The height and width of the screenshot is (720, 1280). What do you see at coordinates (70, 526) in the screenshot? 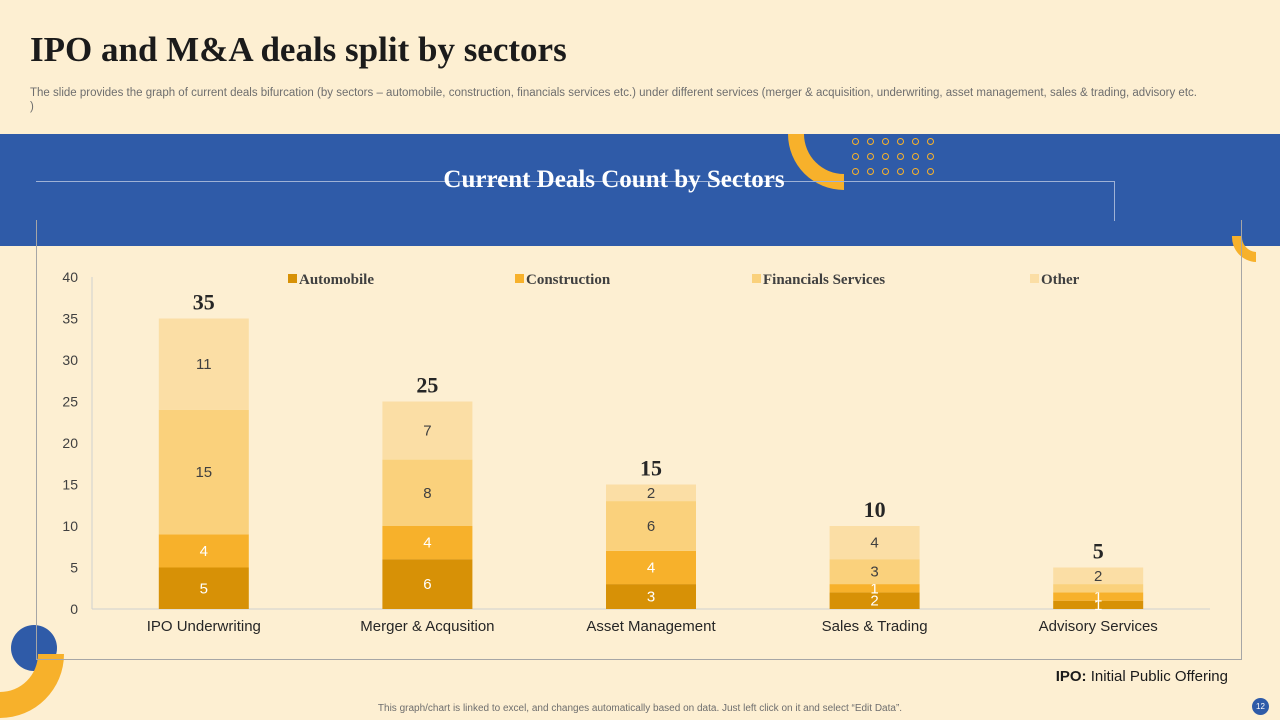
I see `y-tick-label: 10` at bounding box center [70, 526].